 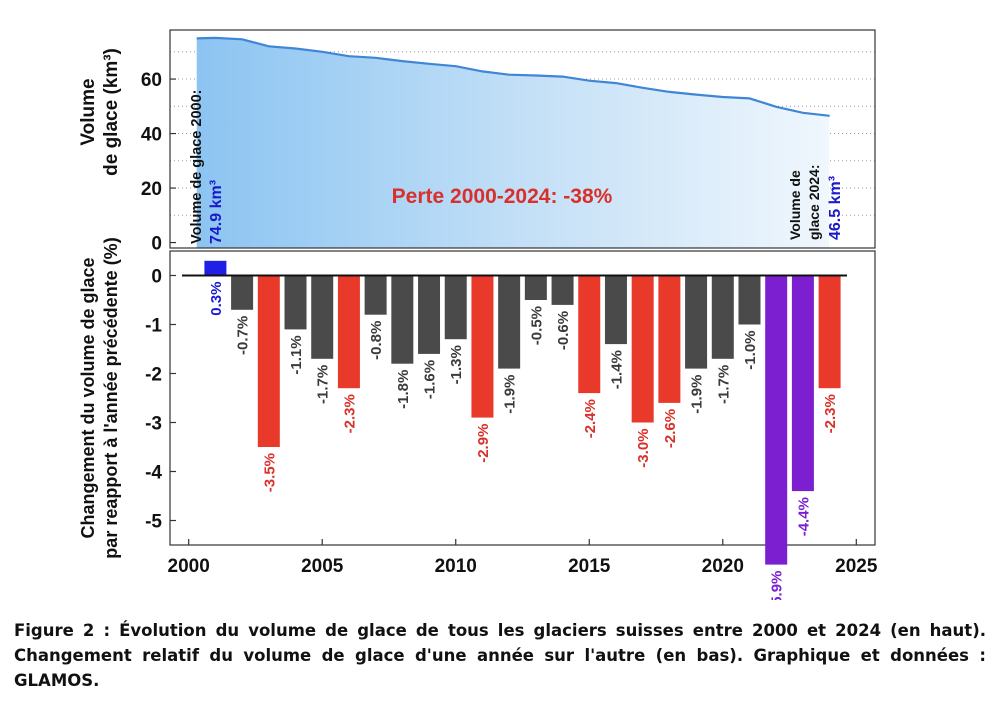 What do you see at coordinates (151, 80) in the screenshot?
I see `volume-y-tick-label: 60` at bounding box center [151, 80].